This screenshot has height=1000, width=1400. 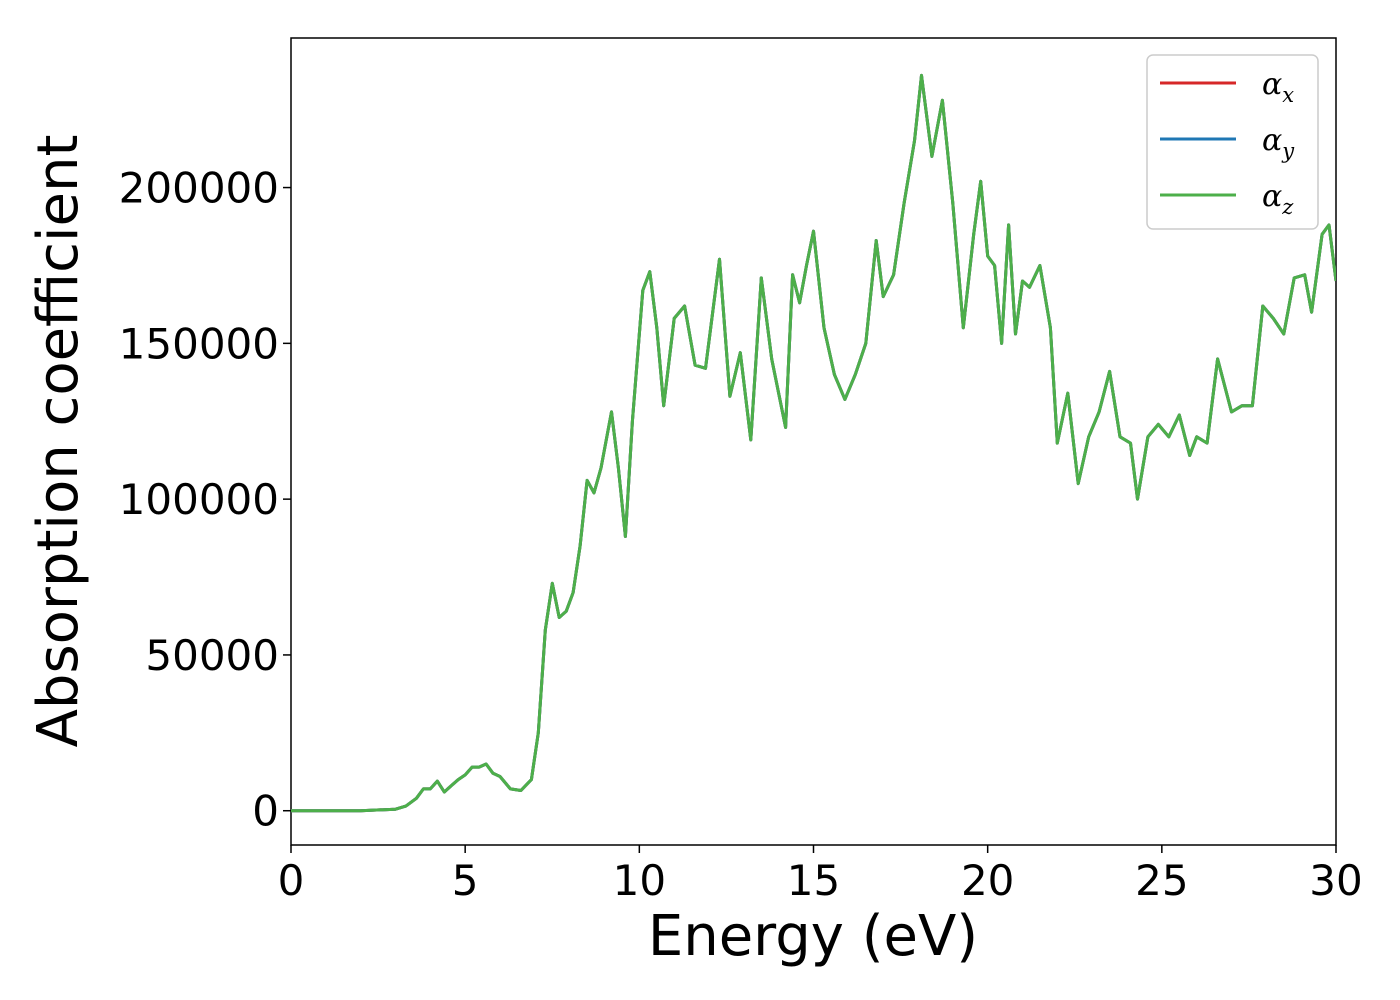 I want to click on x-tick-label: 30, so click(x=1335, y=880).